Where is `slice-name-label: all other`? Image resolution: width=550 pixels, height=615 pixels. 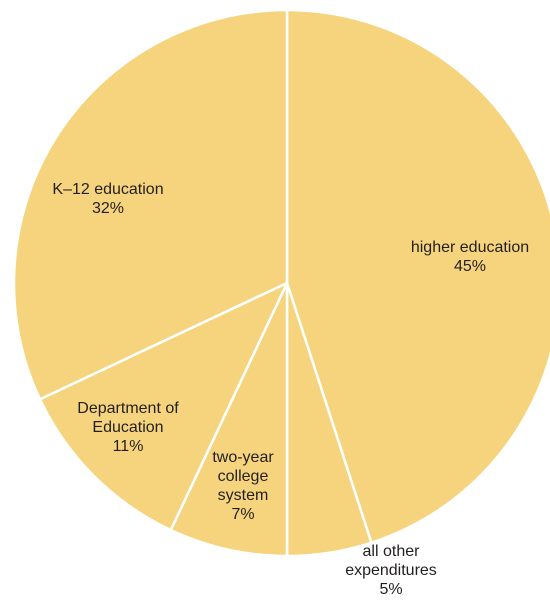
slice-name-label: all other is located at coordinates (392, 551).